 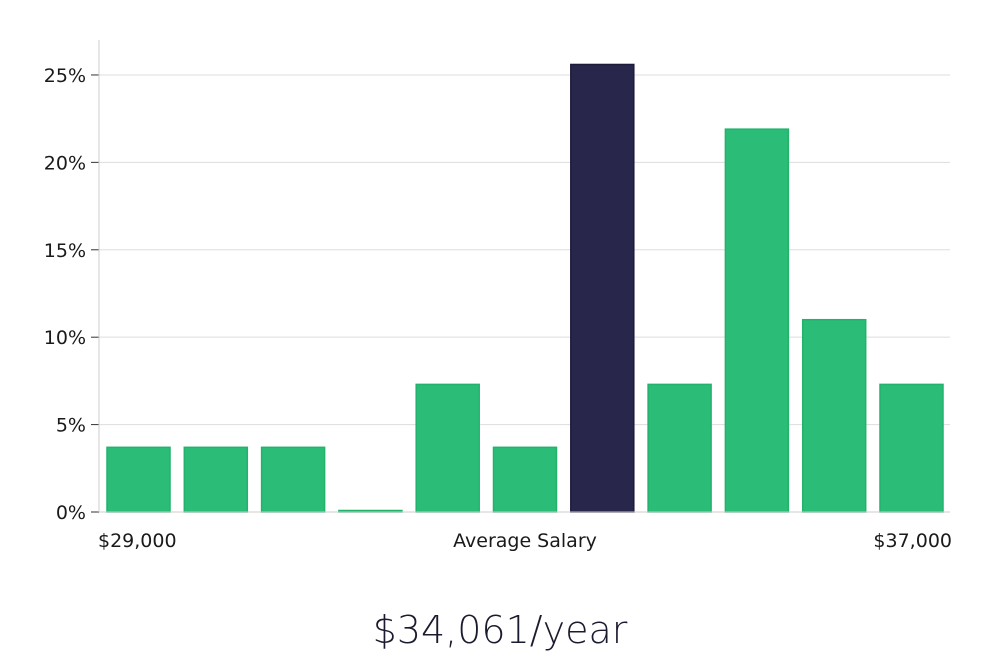 What do you see at coordinates (137, 541) in the screenshot?
I see `x-start-label: $29,000` at bounding box center [137, 541].